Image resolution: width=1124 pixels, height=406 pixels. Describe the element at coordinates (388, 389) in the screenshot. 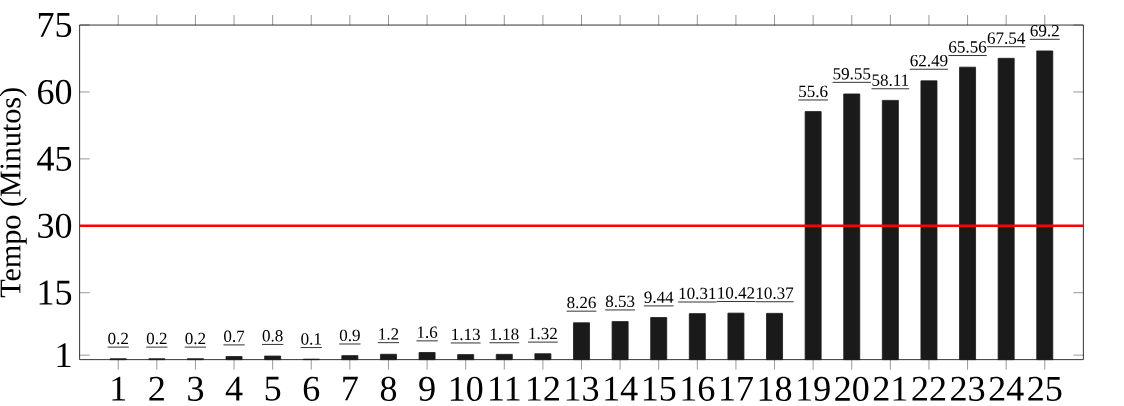

I see `x-tick-label: 8` at that location.